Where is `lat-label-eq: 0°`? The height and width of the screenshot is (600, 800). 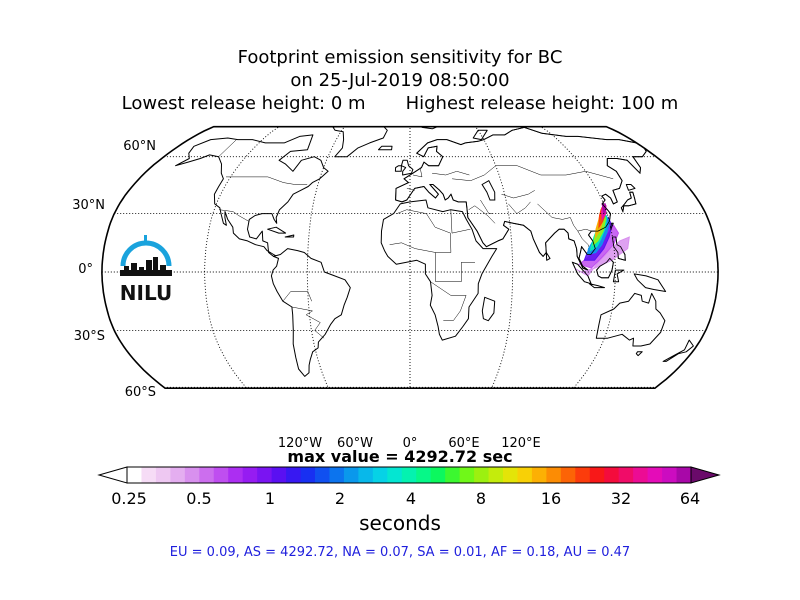 lat-label-eq: 0° is located at coordinates (85, 269).